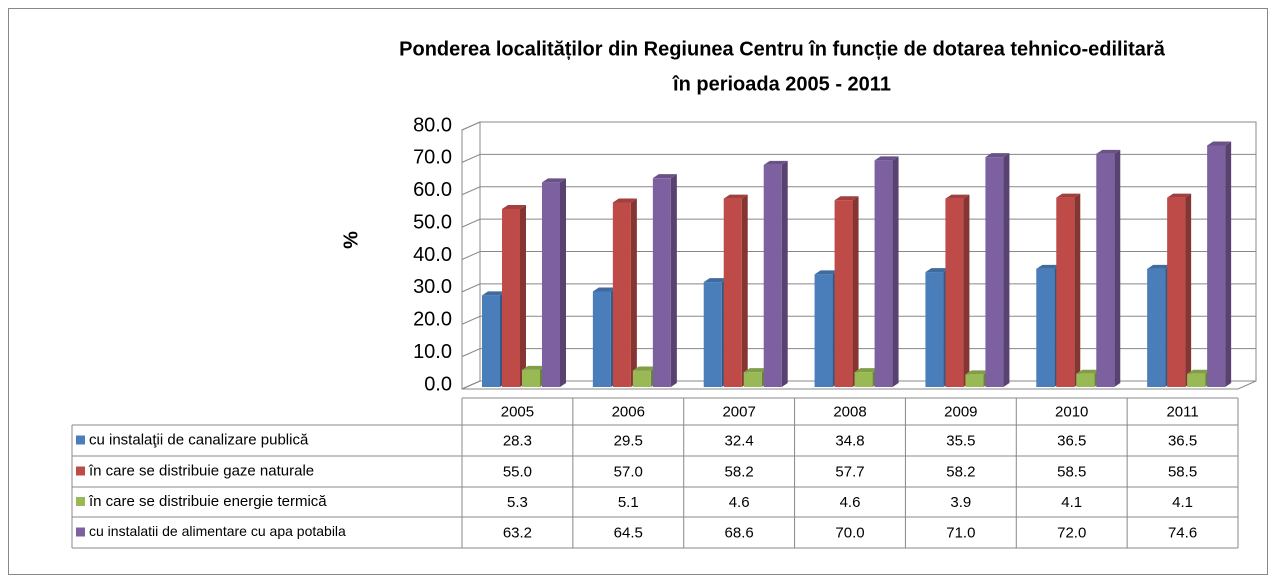  What do you see at coordinates (628, 471) in the screenshot?
I see `data-label: 57.0` at bounding box center [628, 471].